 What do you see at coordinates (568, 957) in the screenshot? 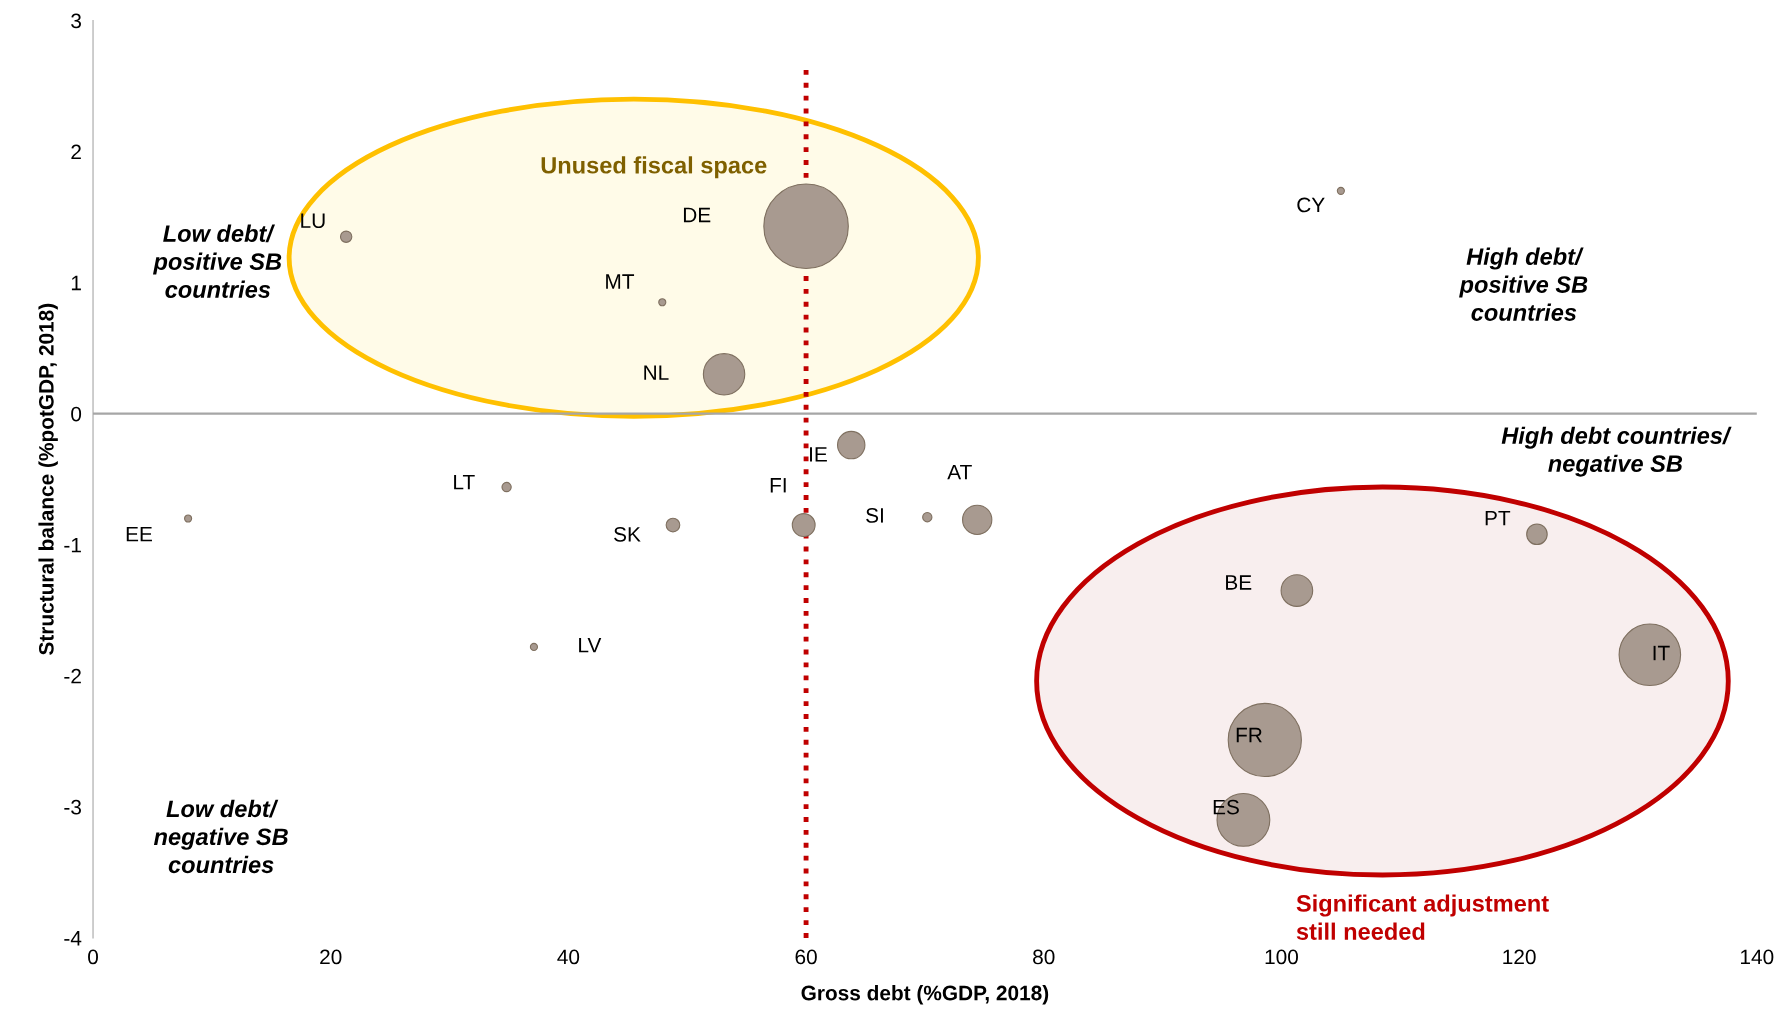
I see `x-tick-label: 40` at bounding box center [568, 957].